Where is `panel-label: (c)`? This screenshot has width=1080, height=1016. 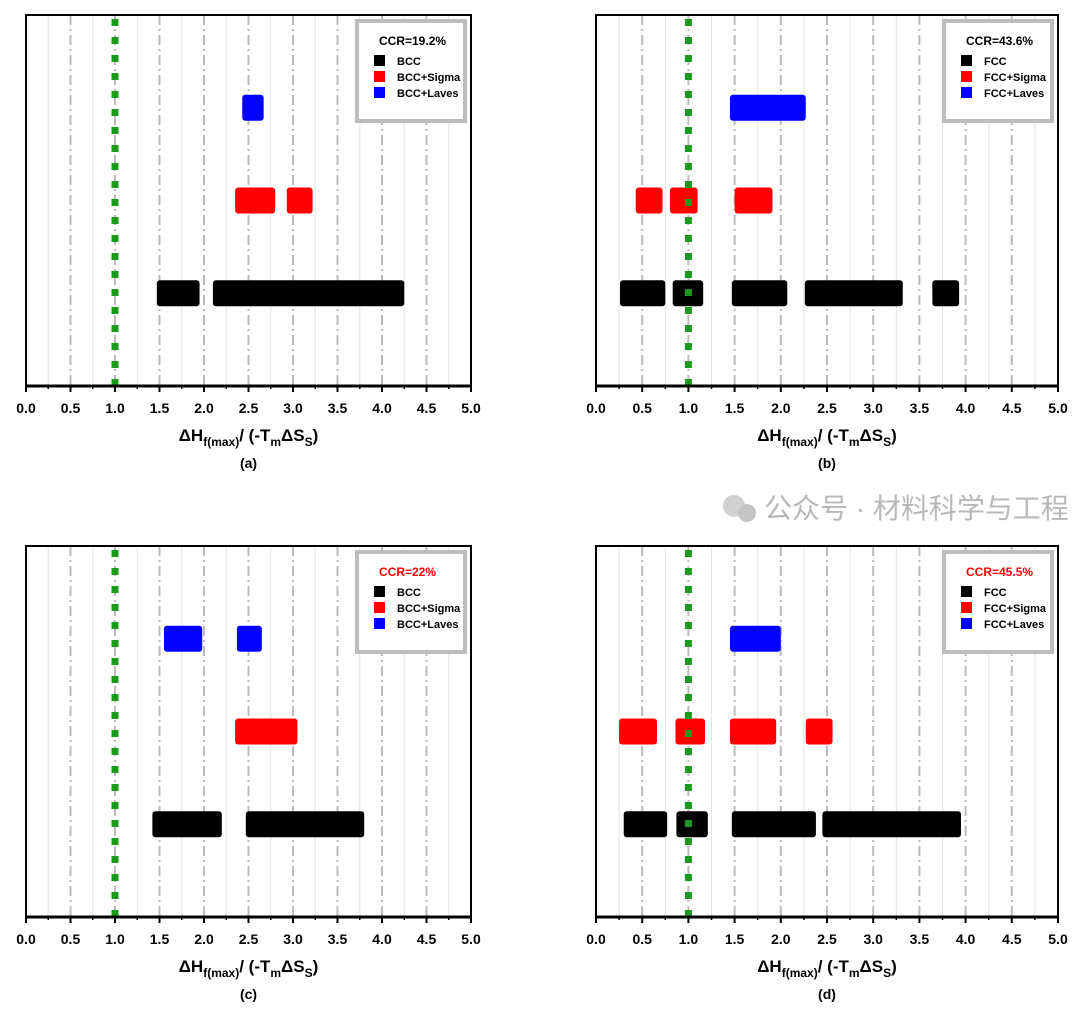 panel-label: (c) is located at coordinates (248, 994).